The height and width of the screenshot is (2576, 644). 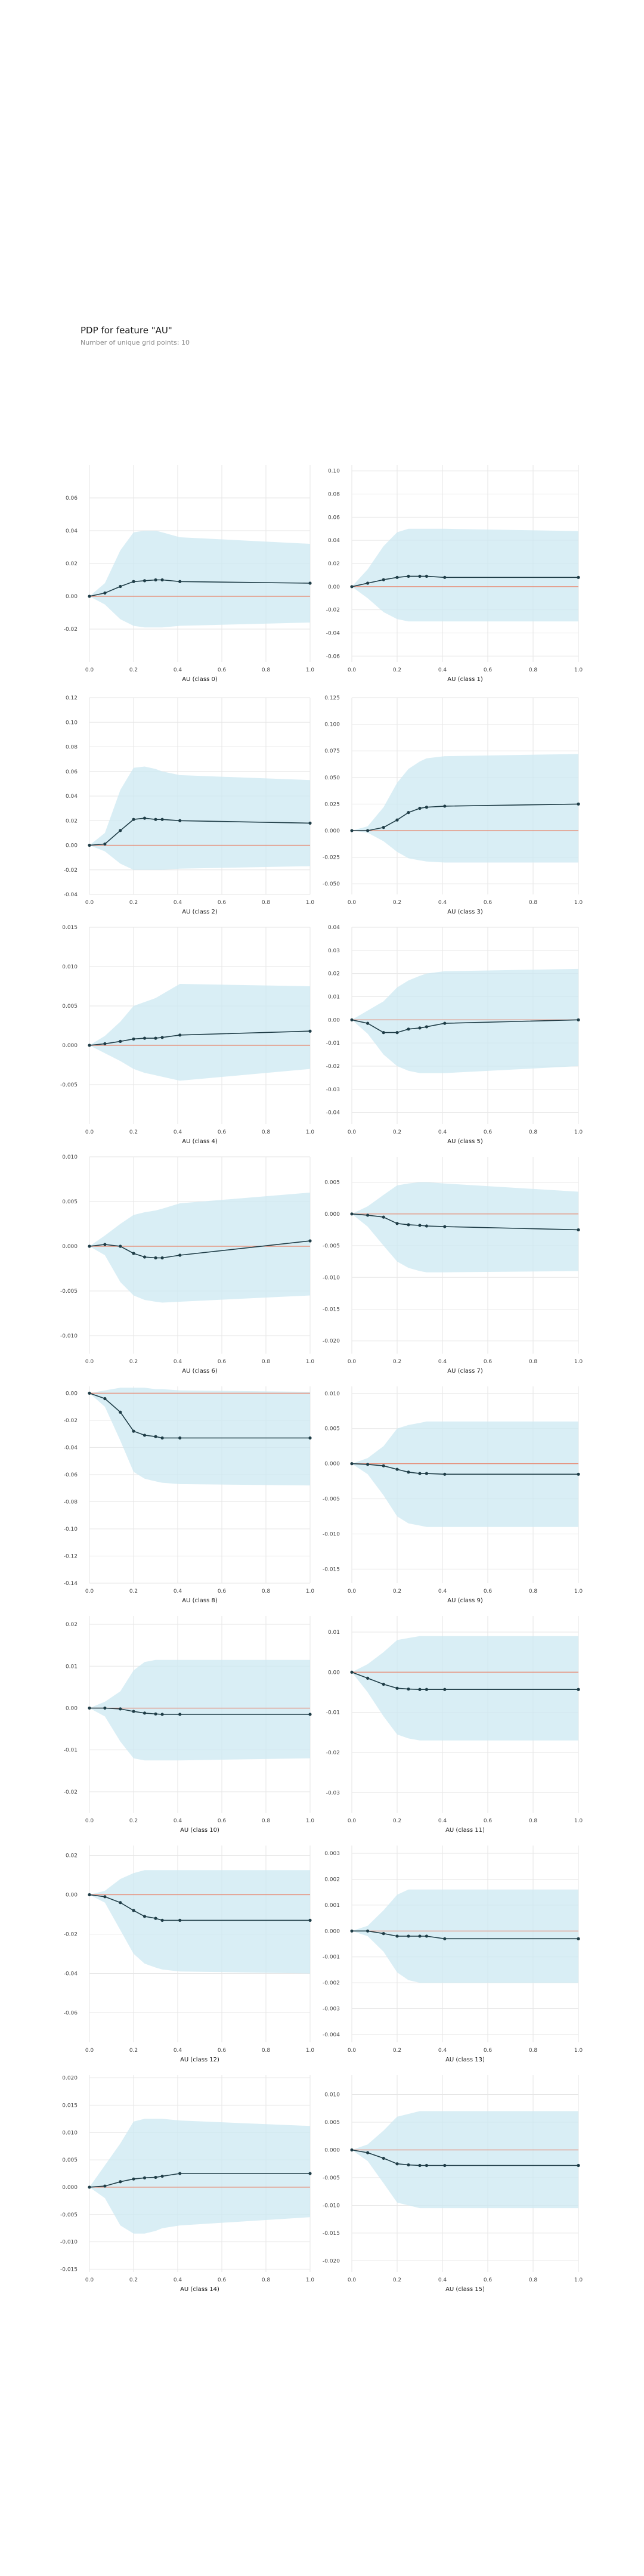 What do you see at coordinates (72, 797) in the screenshot?
I see `y-tick-label: 0.04` at bounding box center [72, 797].